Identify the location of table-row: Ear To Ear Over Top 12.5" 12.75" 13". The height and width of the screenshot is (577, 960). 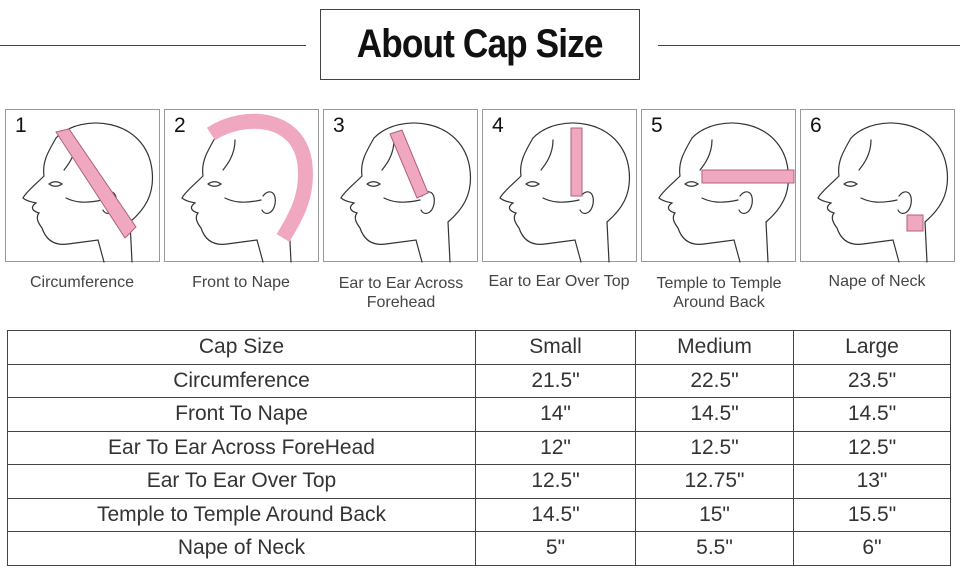
(479, 481).